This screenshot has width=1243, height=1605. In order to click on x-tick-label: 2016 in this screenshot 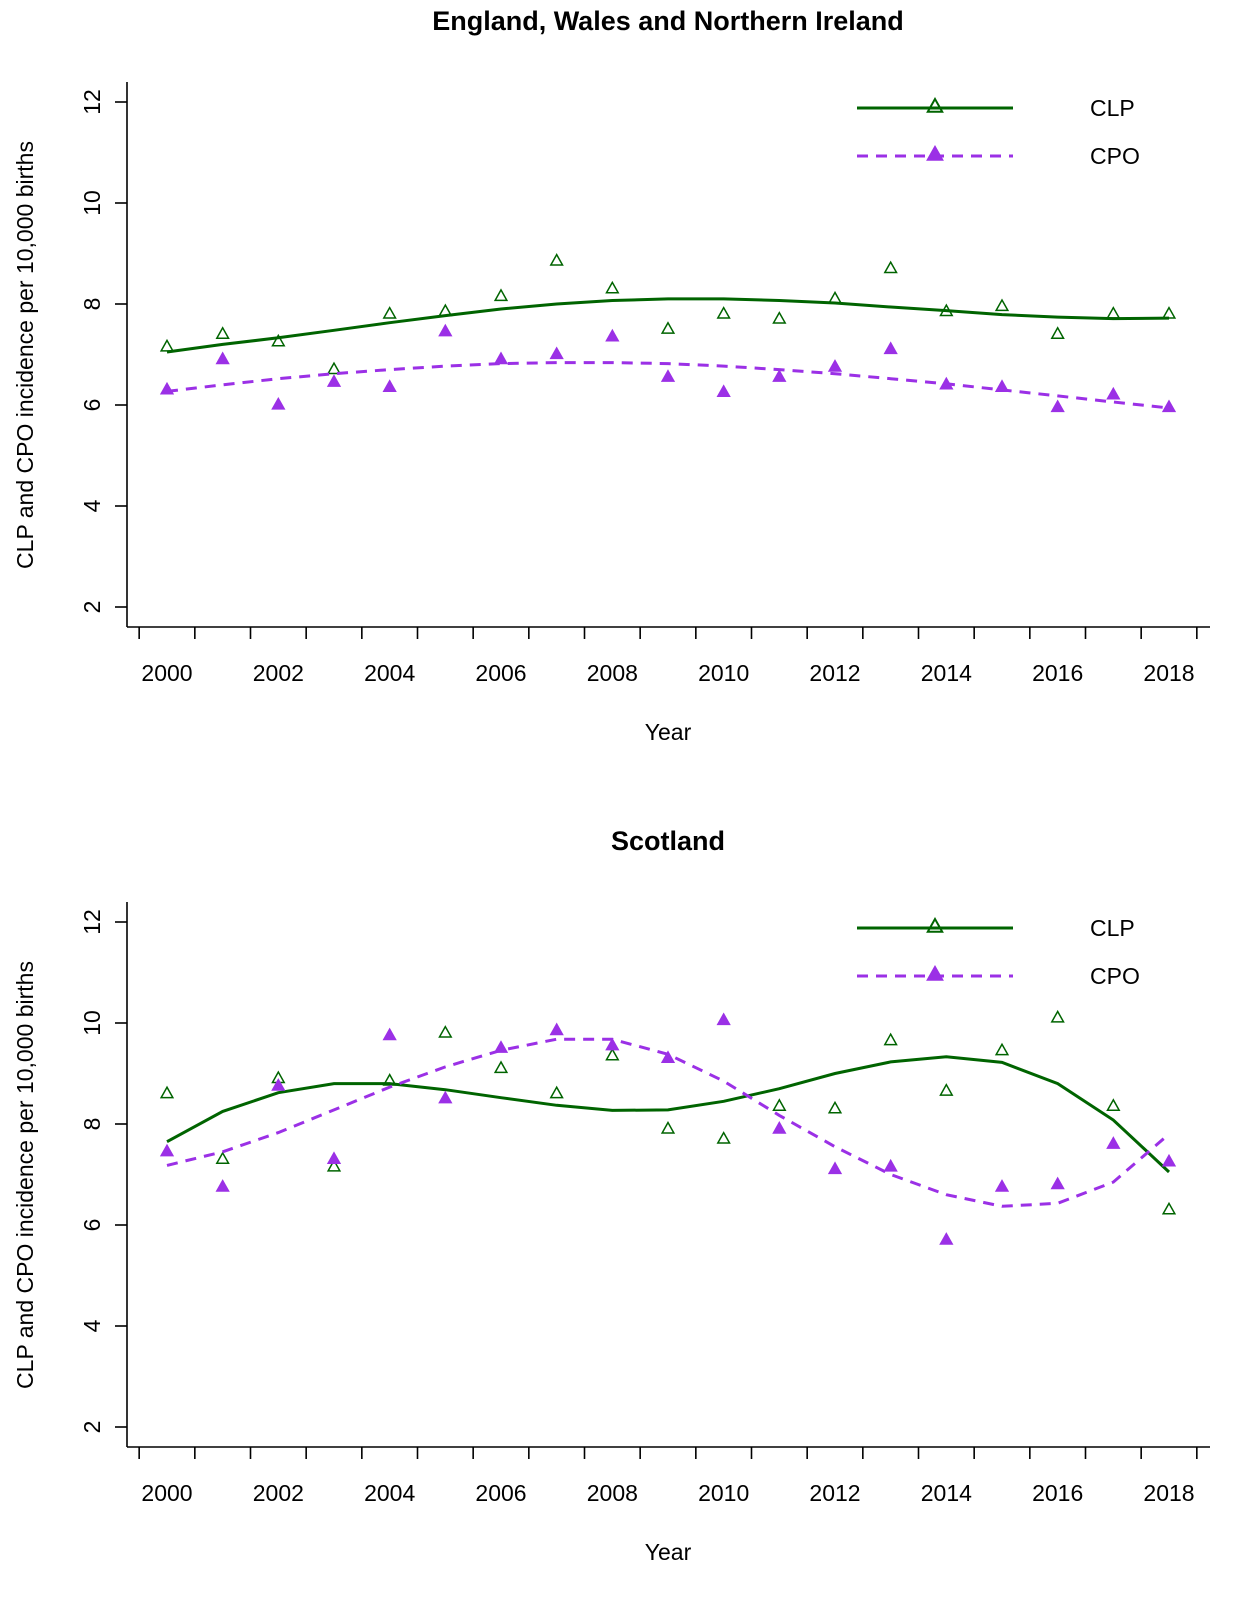, I will do `click(1057, 673)`.